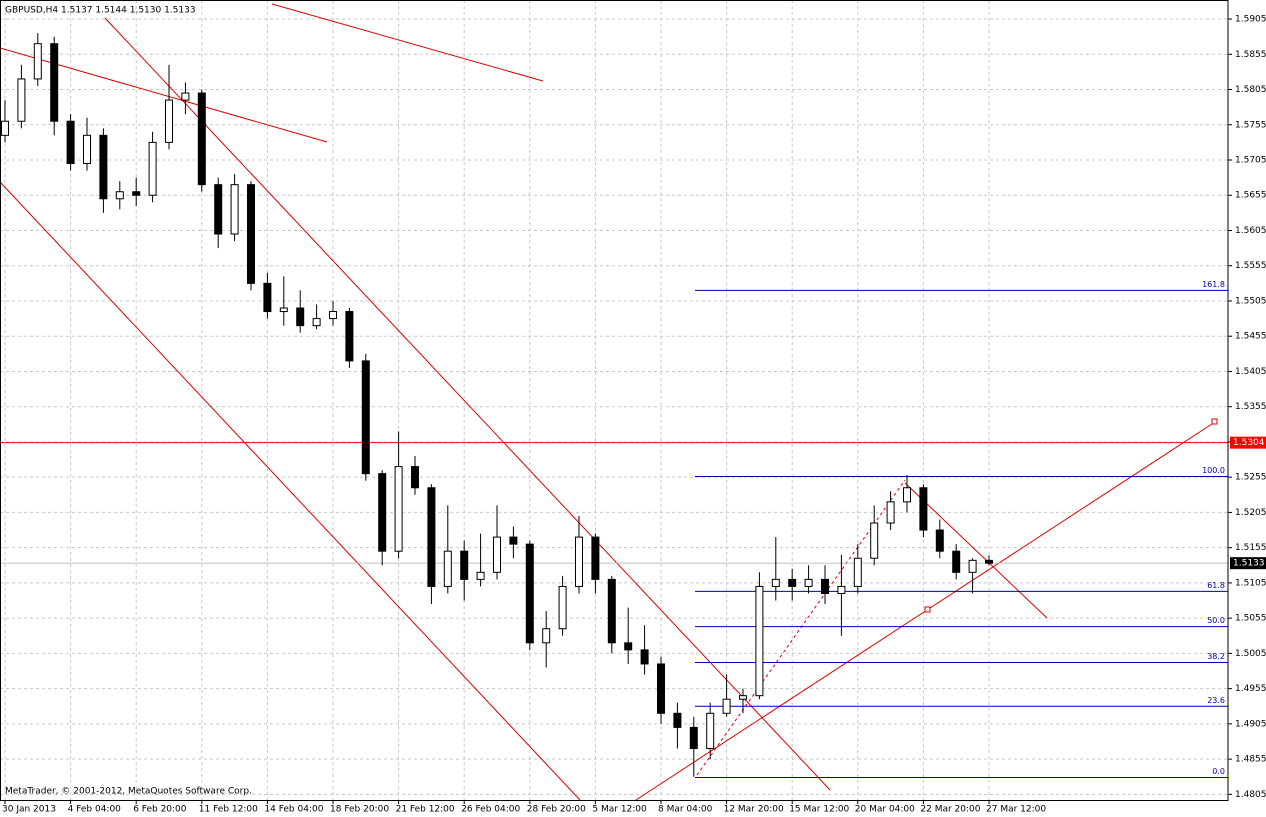 This screenshot has height=817, width=1266. I want to click on y-tick-label: 1.5005, so click(1250, 654).